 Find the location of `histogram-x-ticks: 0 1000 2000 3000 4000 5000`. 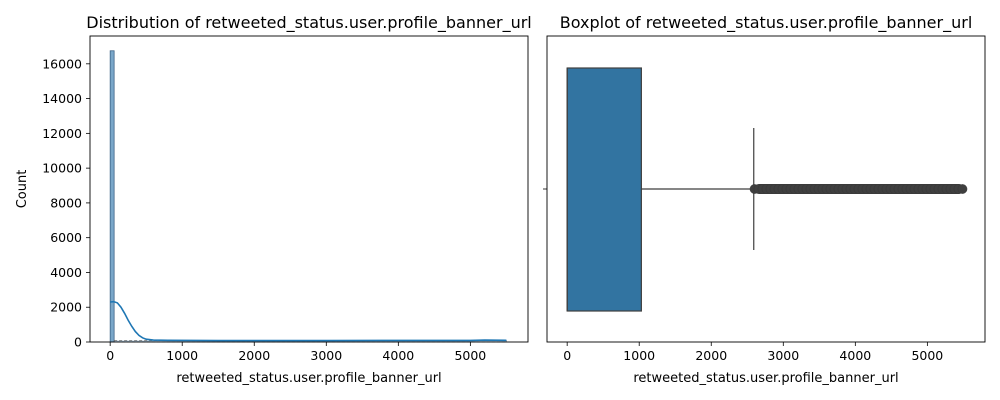

histogram-x-ticks: 0 1000 2000 3000 4000 5000 is located at coordinates (296, 352).